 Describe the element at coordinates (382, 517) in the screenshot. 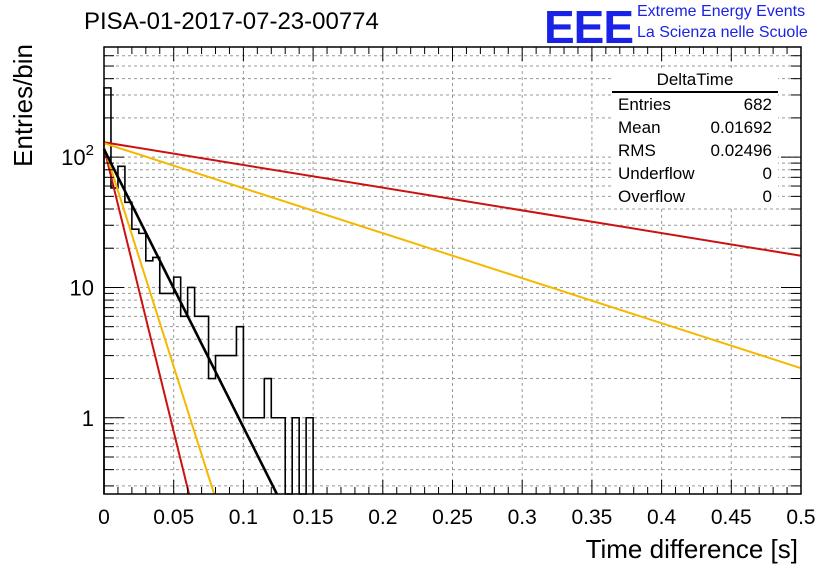

I see `x-tick-label: 0.2` at that location.